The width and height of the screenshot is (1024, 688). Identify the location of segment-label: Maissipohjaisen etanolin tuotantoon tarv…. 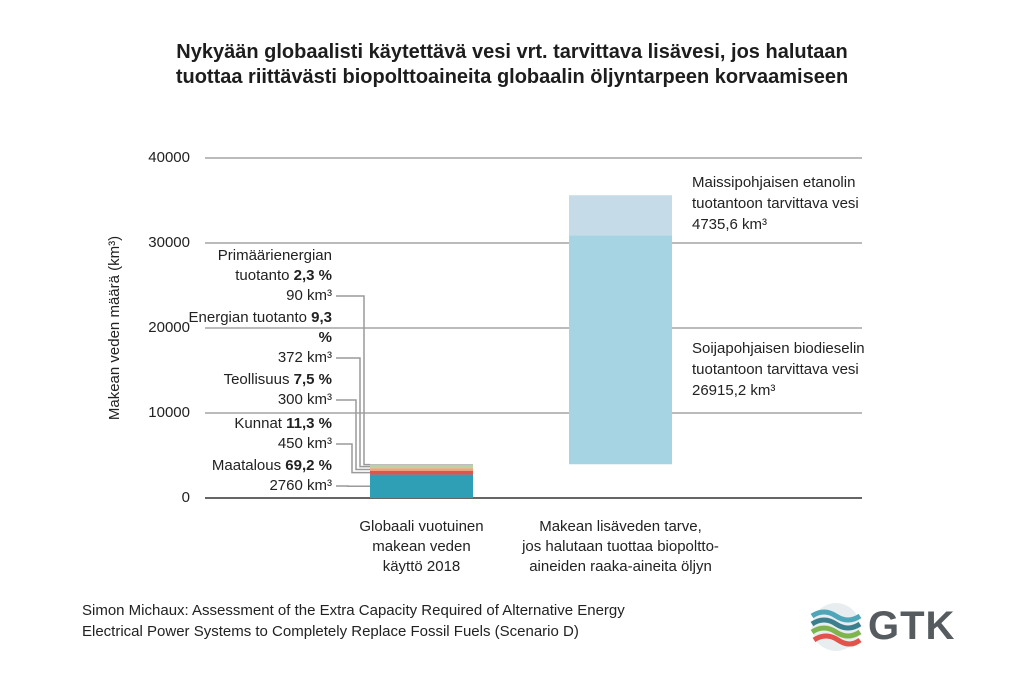
(794, 203).